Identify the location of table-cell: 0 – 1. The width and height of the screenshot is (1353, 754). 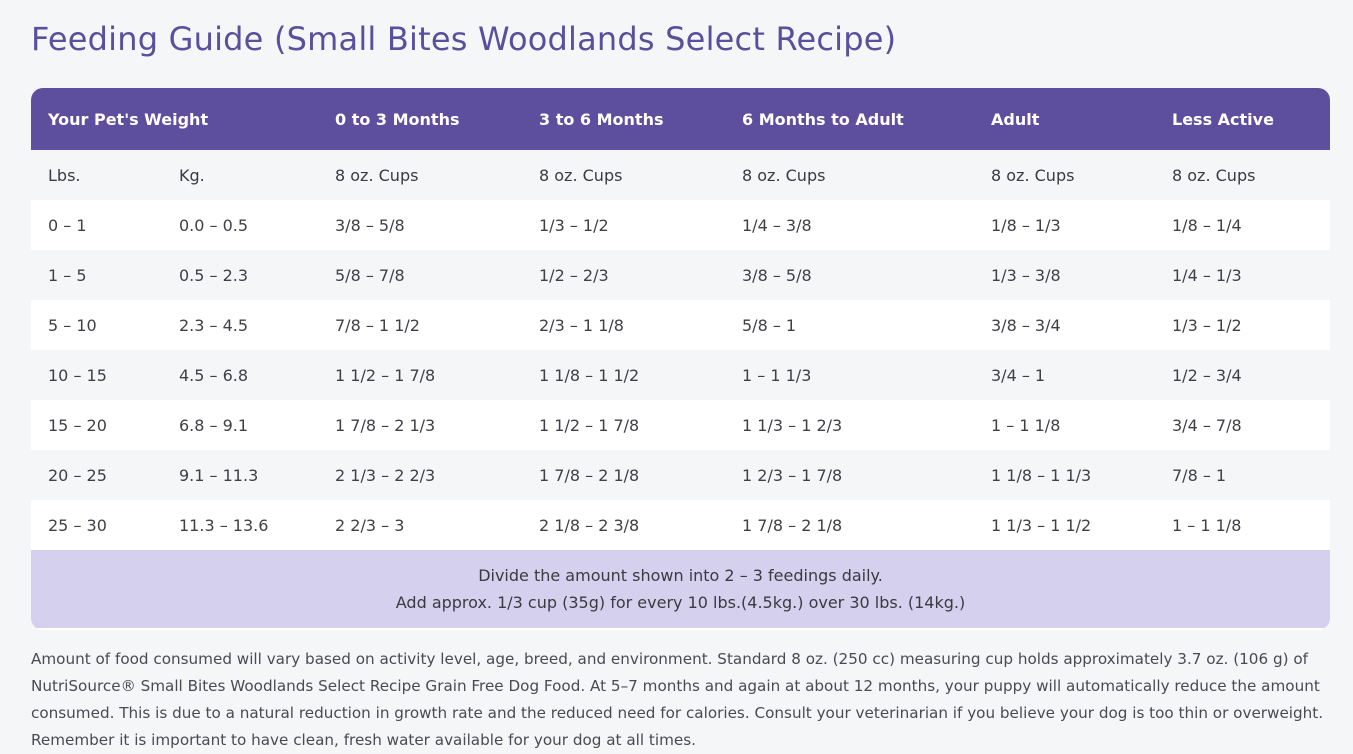
(96, 225).